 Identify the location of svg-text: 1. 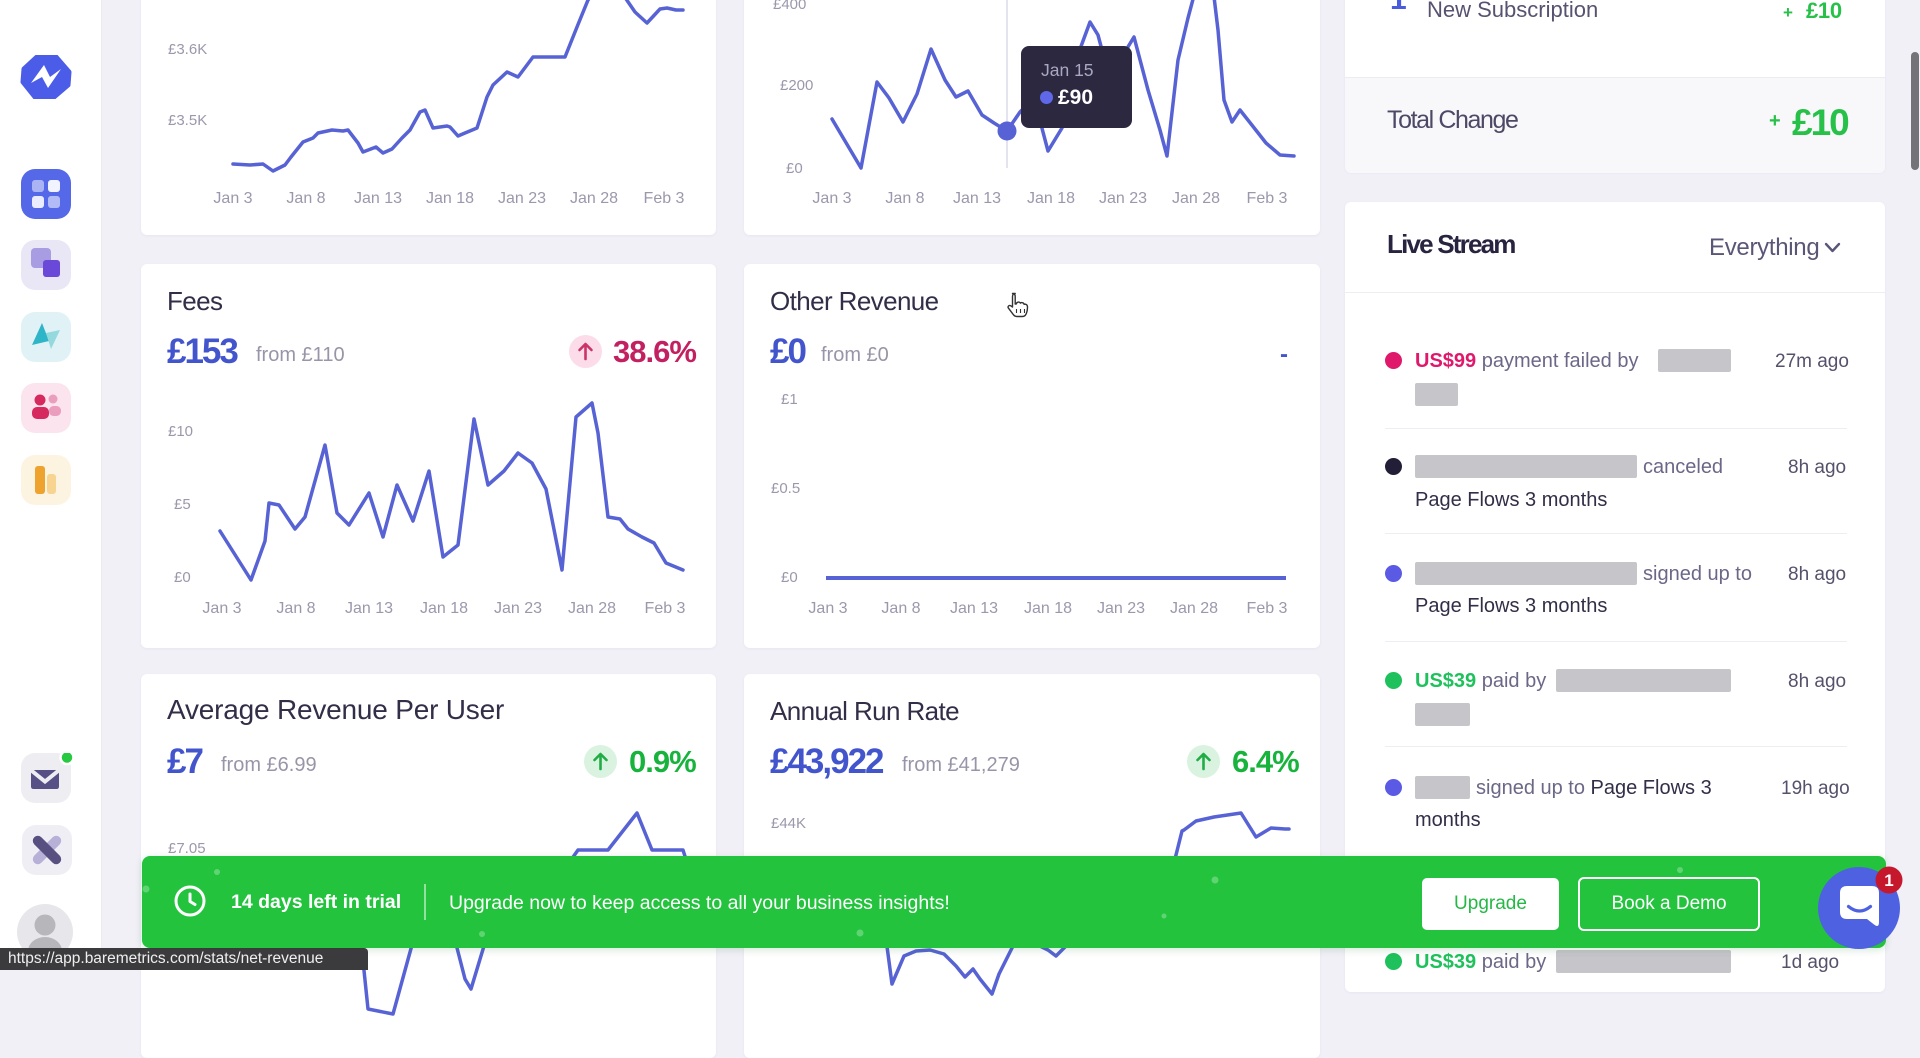
(1888, 880).